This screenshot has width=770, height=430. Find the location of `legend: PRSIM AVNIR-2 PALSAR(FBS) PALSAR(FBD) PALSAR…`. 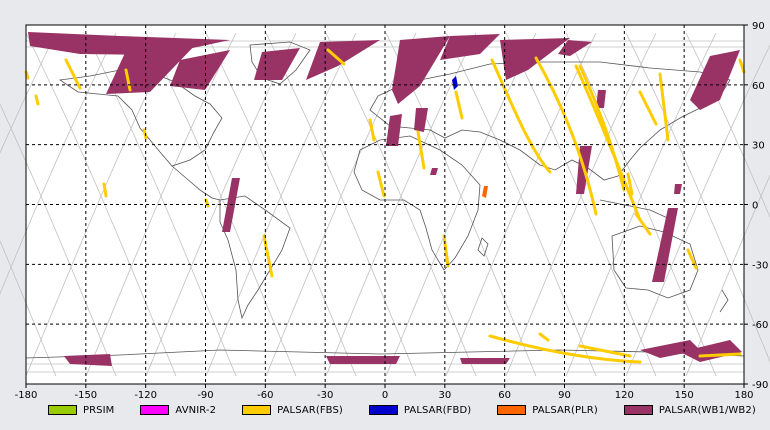

legend: PRSIM AVNIR-2 PALSAR(FBS) PALSAR(FBD) PALSAR… is located at coordinates (409, 410).